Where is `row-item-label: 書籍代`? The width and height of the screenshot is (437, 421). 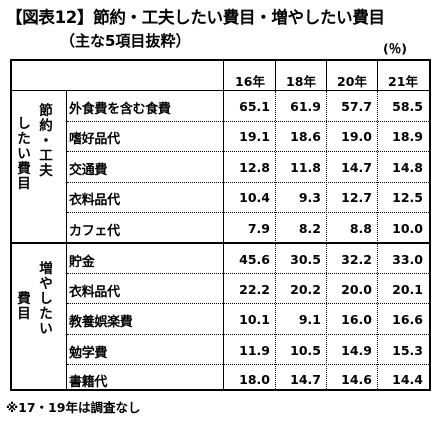 row-item-label: 書籍代 is located at coordinates (88, 382).